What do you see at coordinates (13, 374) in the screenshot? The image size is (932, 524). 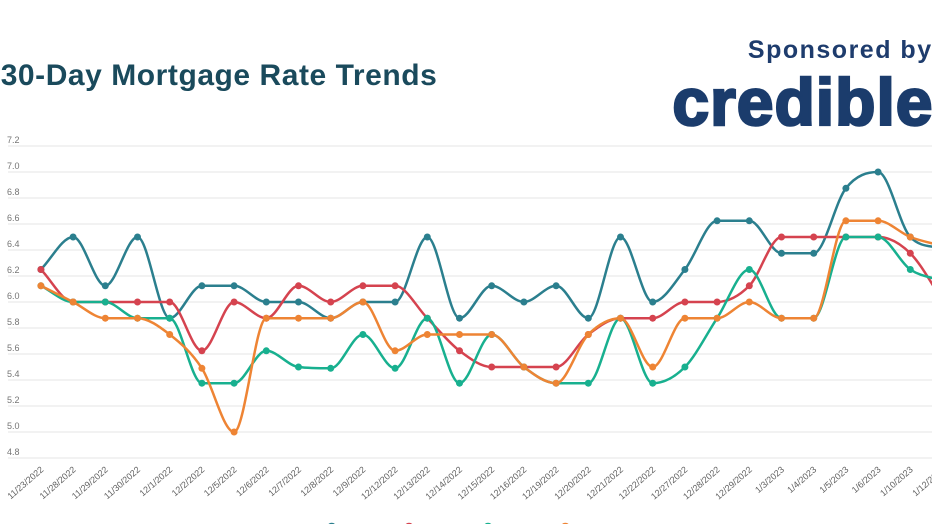 I see `svg-text: 5.4` at bounding box center [13, 374].